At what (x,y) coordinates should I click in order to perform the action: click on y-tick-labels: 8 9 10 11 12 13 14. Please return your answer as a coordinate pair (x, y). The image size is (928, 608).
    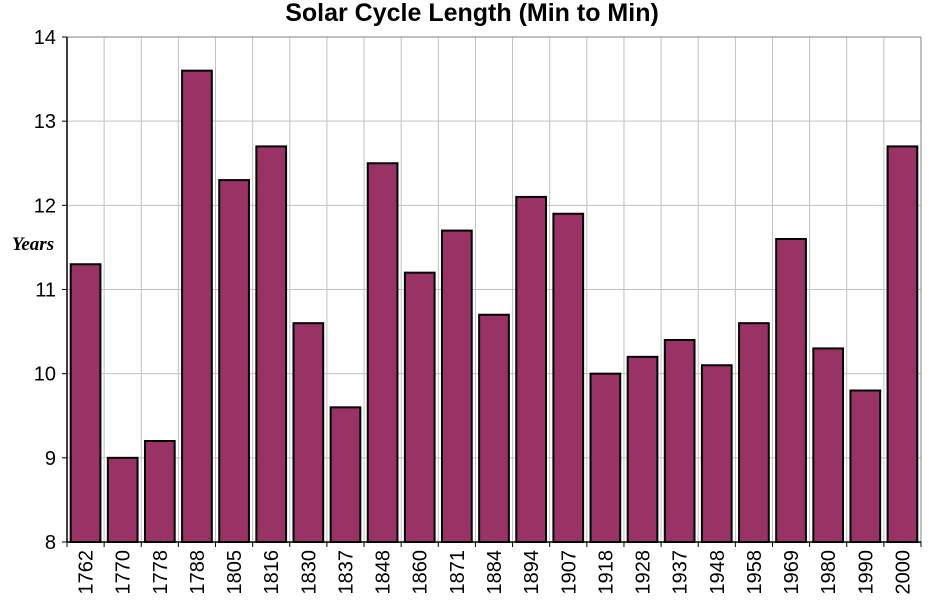
    Looking at the image, I should click on (45, 290).